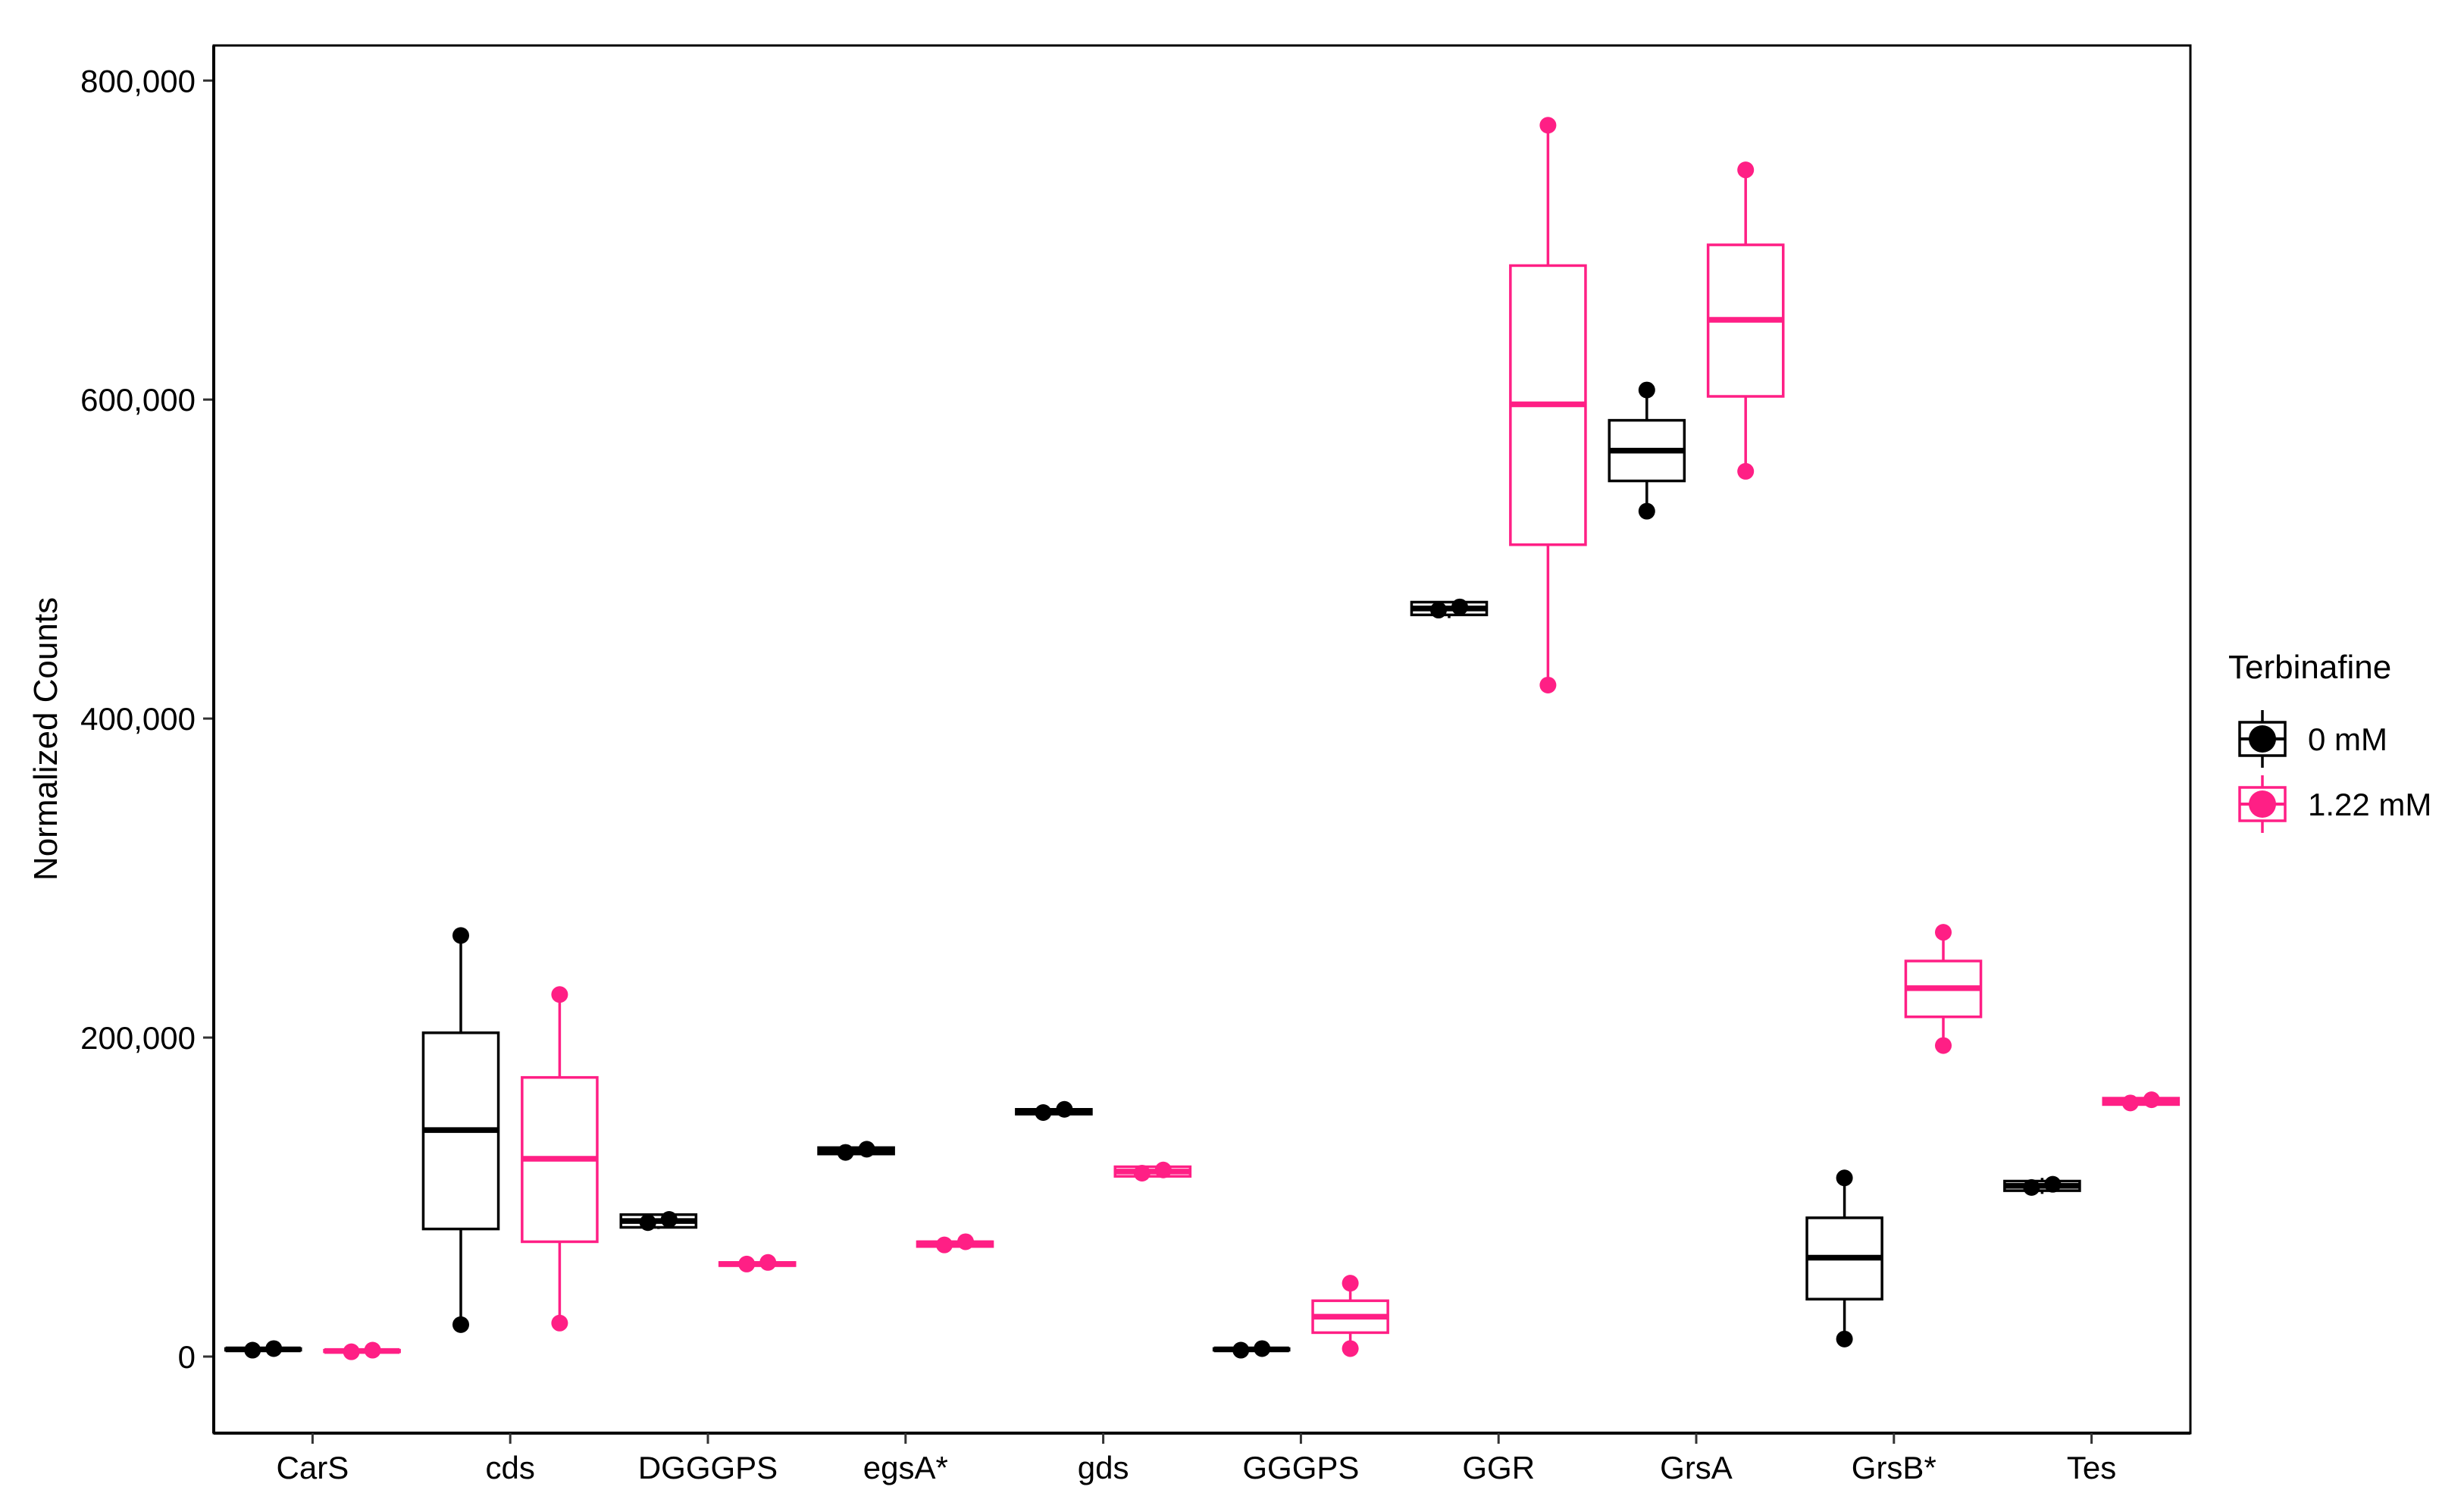 The height and width of the screenshot is (1493, 2464). I want to click on box-1-22-mM-Tes, so click(2141, 1102).